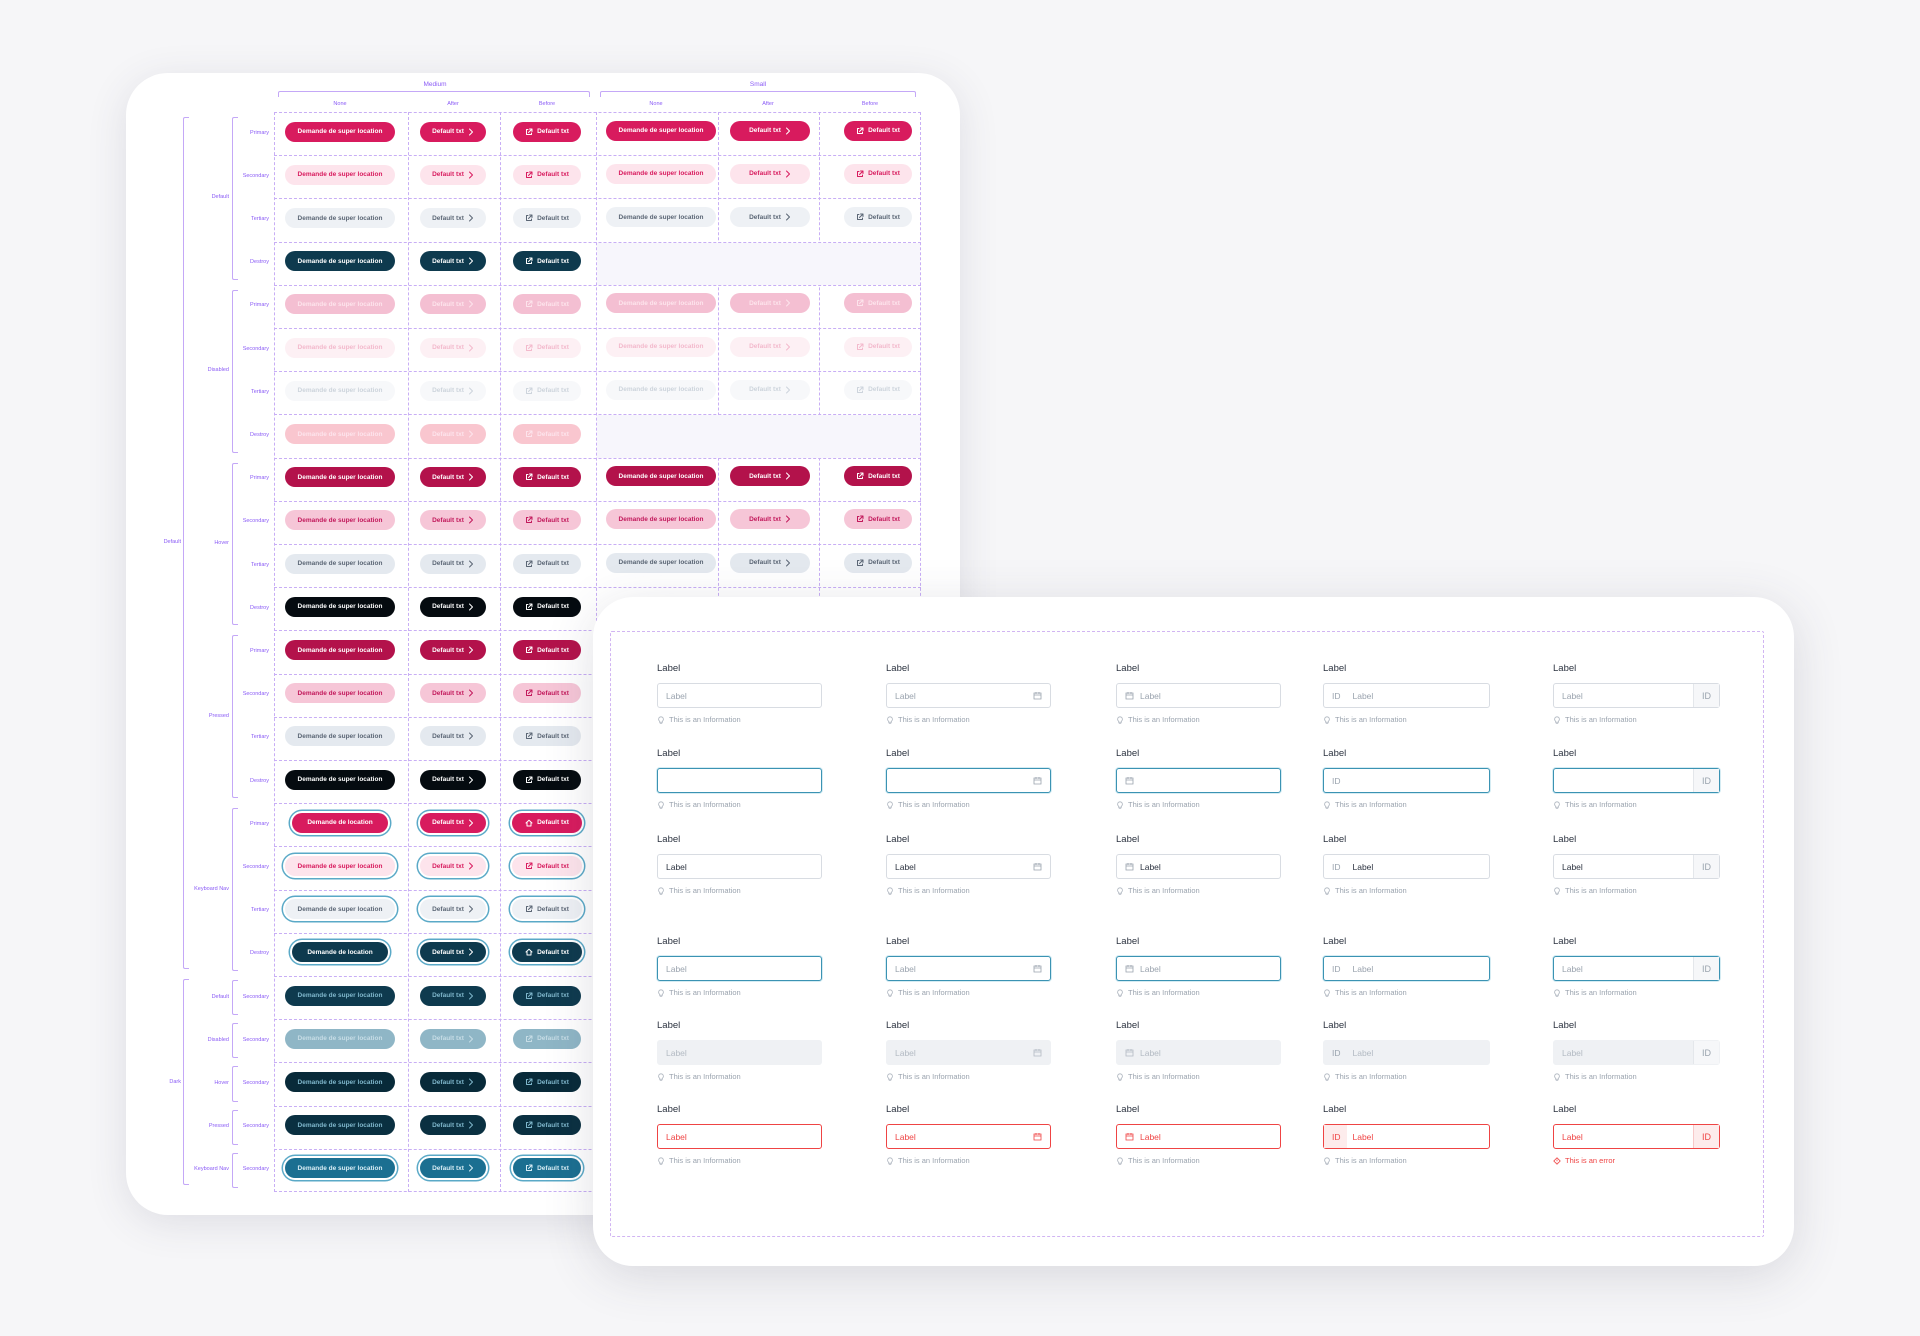 The image size is (1920, 1336). Describe the element at coordinates (340, 952) in the screenshot. I see `button-medium-none: Demande de location` at that location.